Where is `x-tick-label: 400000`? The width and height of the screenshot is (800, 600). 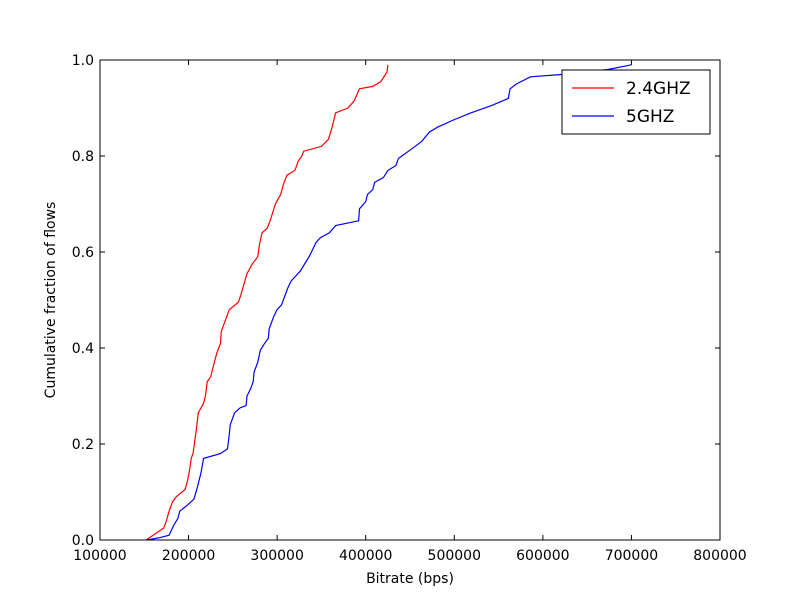 x-tick-label: 400000 is located at coordinates (365, 556).